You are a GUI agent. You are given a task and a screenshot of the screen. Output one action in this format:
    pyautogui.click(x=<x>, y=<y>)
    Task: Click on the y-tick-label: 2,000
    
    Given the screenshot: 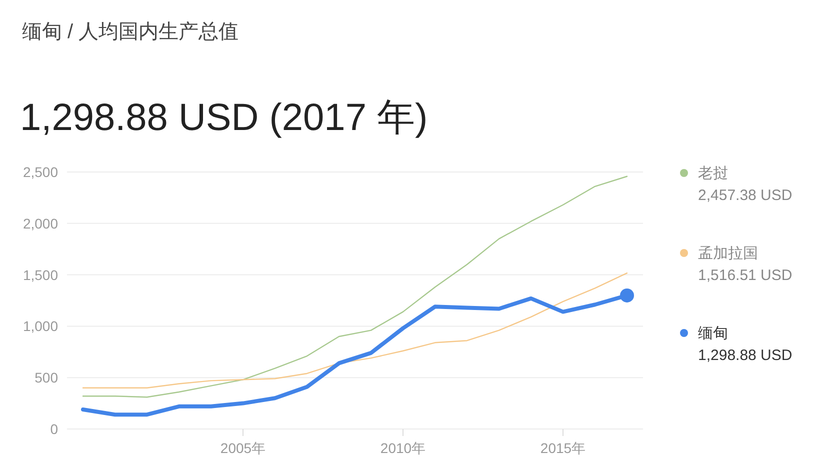 What is the action you would take?
    pyautogui.click(x=40, y=223)
    